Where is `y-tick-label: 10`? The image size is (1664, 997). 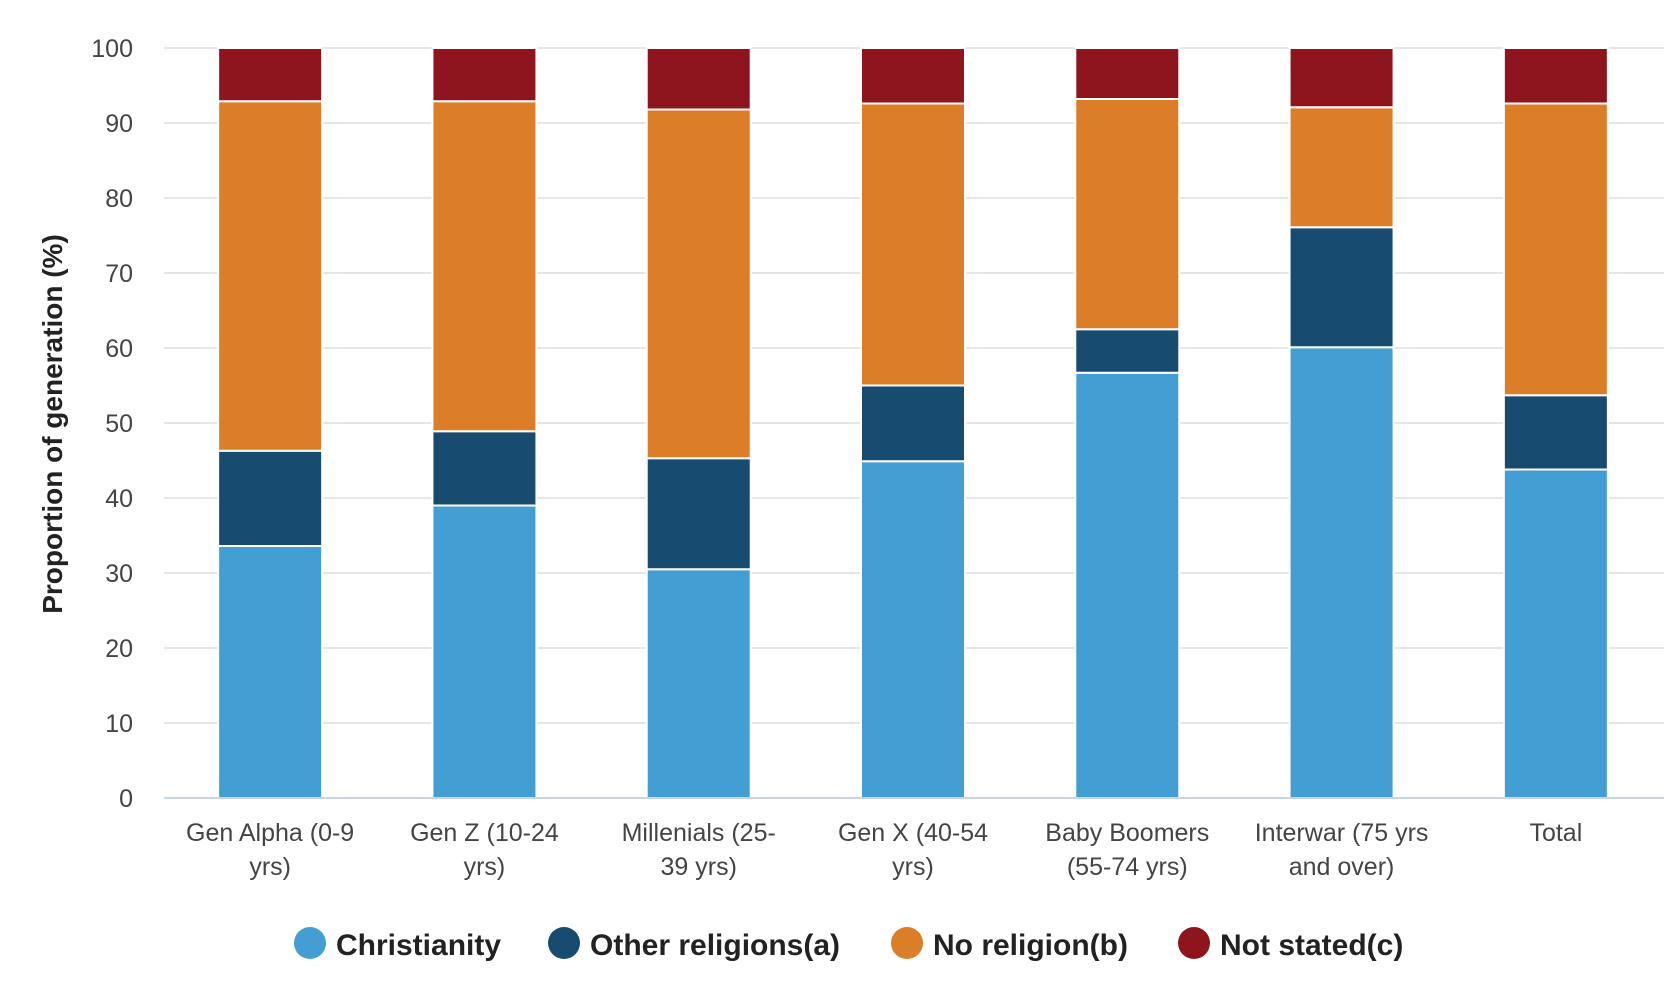 y-tick-label: 10 is located at coordinates (119, 724).